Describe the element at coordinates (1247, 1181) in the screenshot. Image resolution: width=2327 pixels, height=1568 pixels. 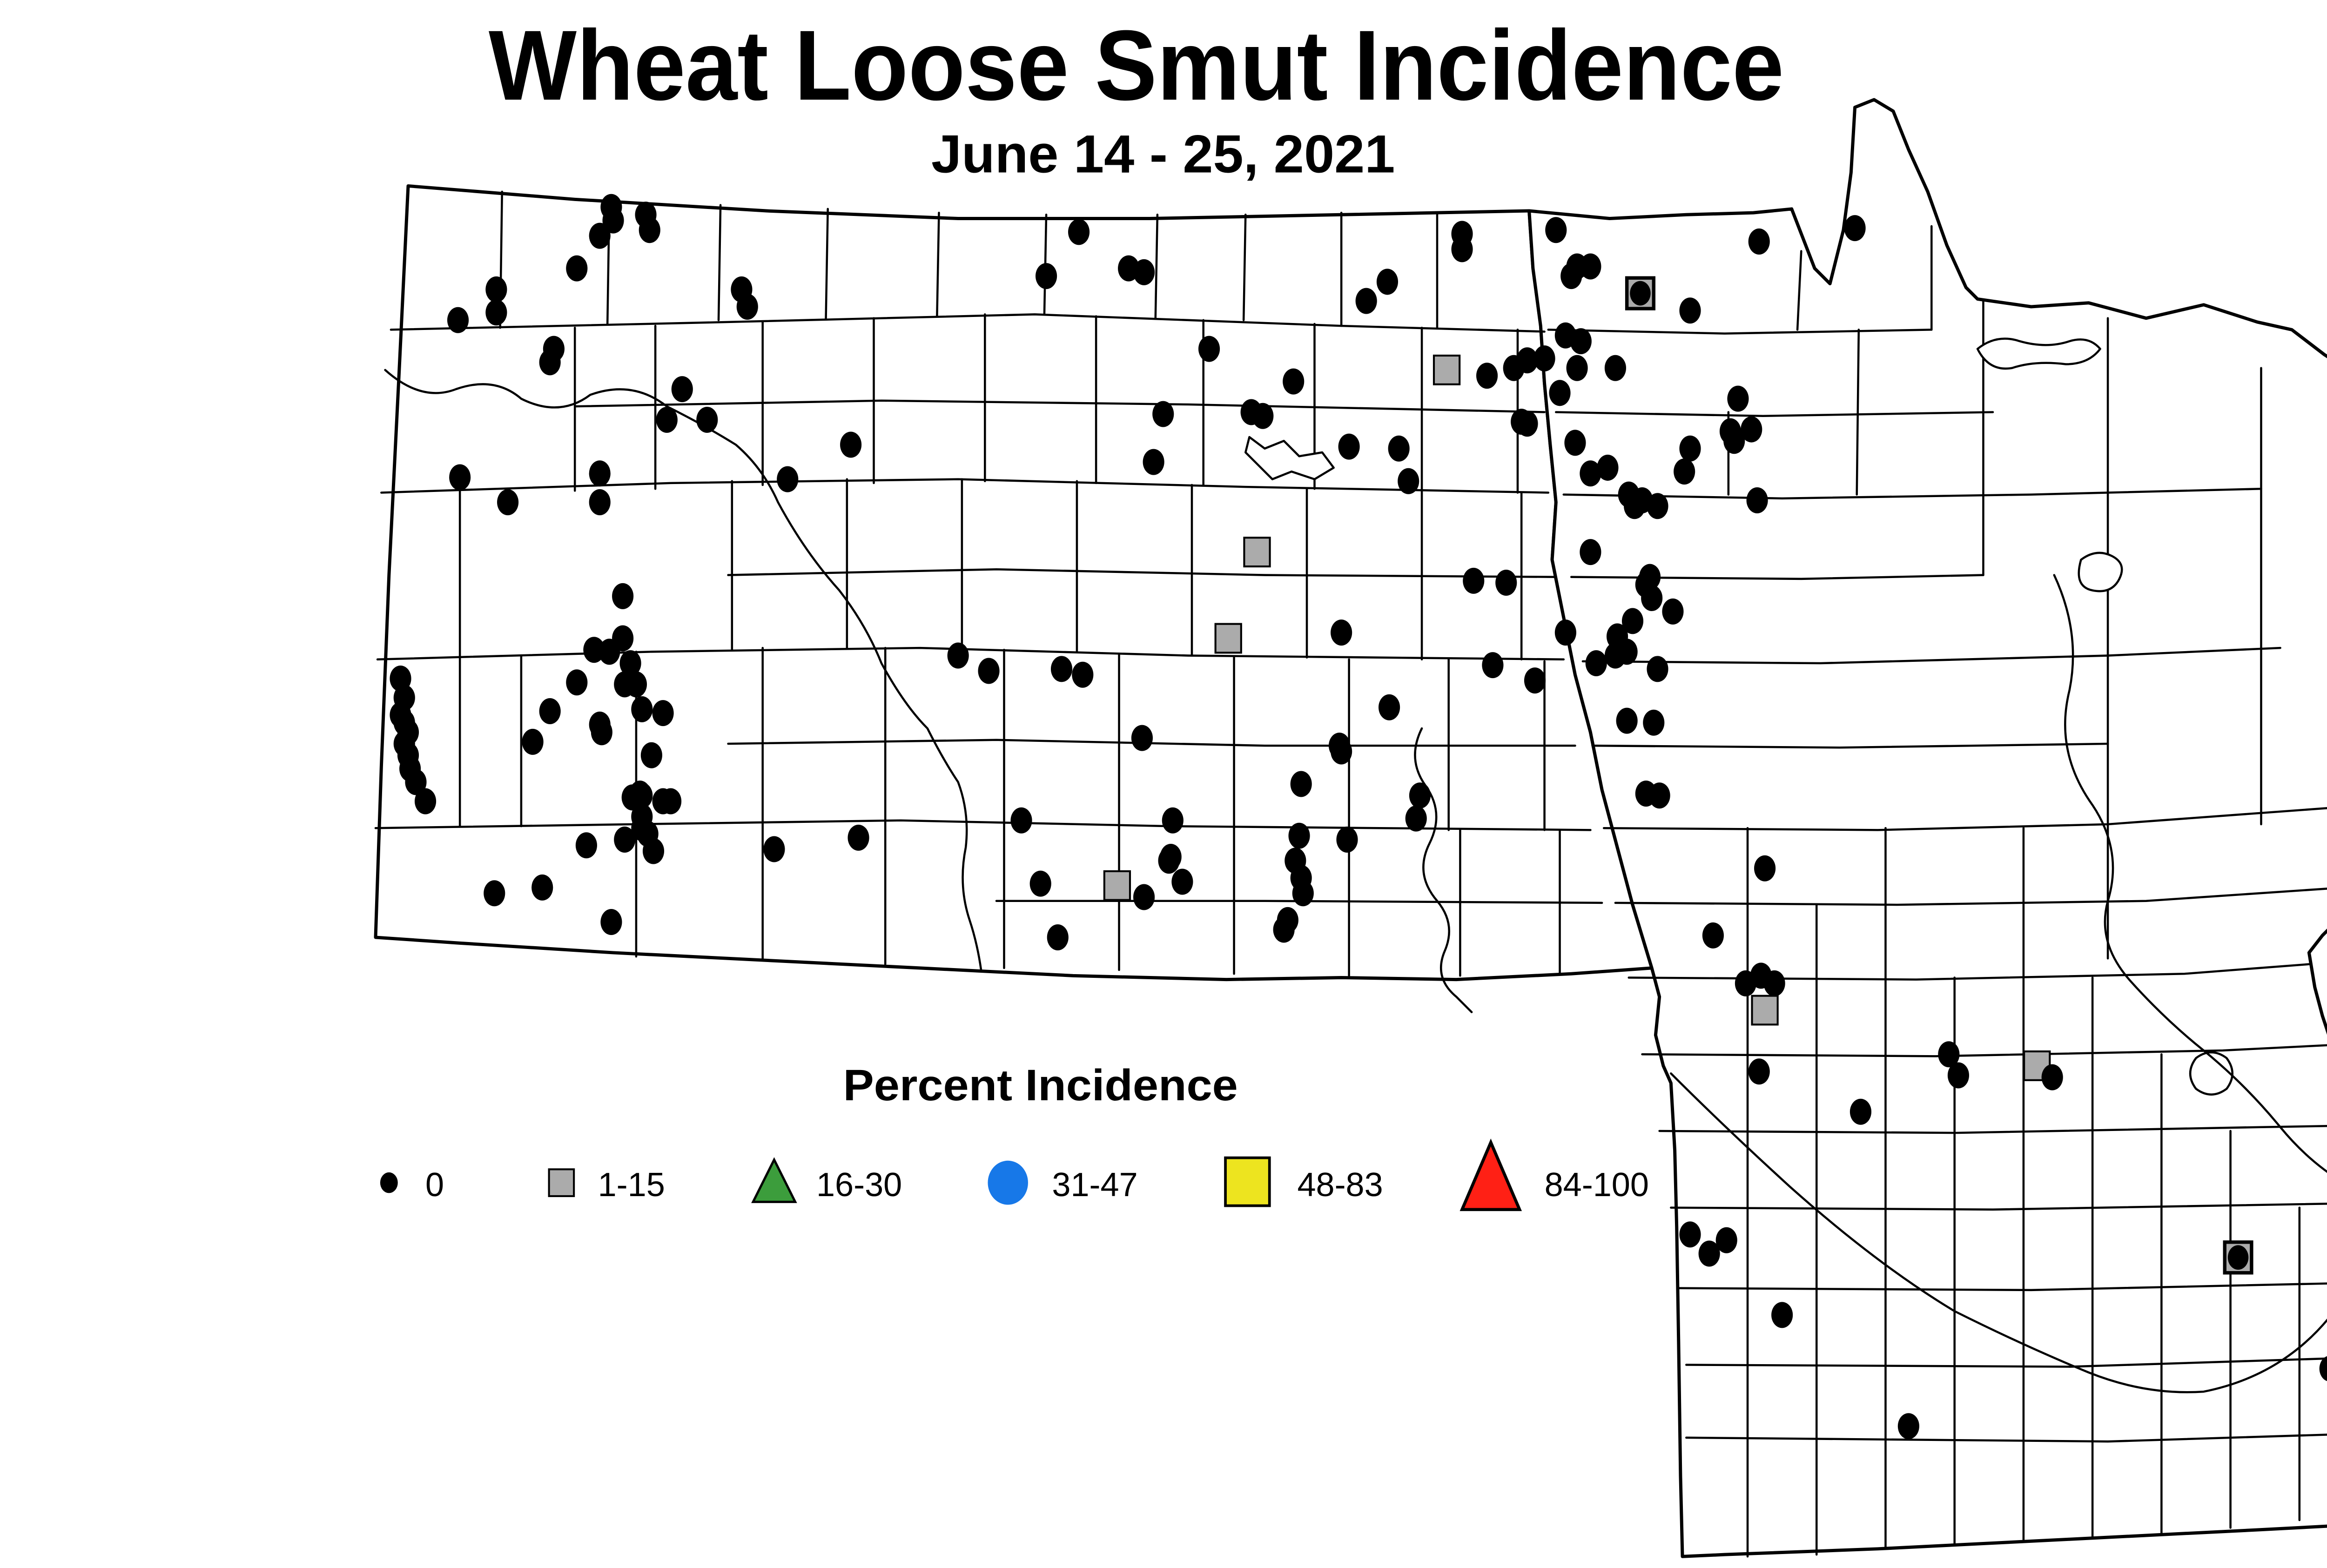
I see `legend-yellow-square-icon` at that location.